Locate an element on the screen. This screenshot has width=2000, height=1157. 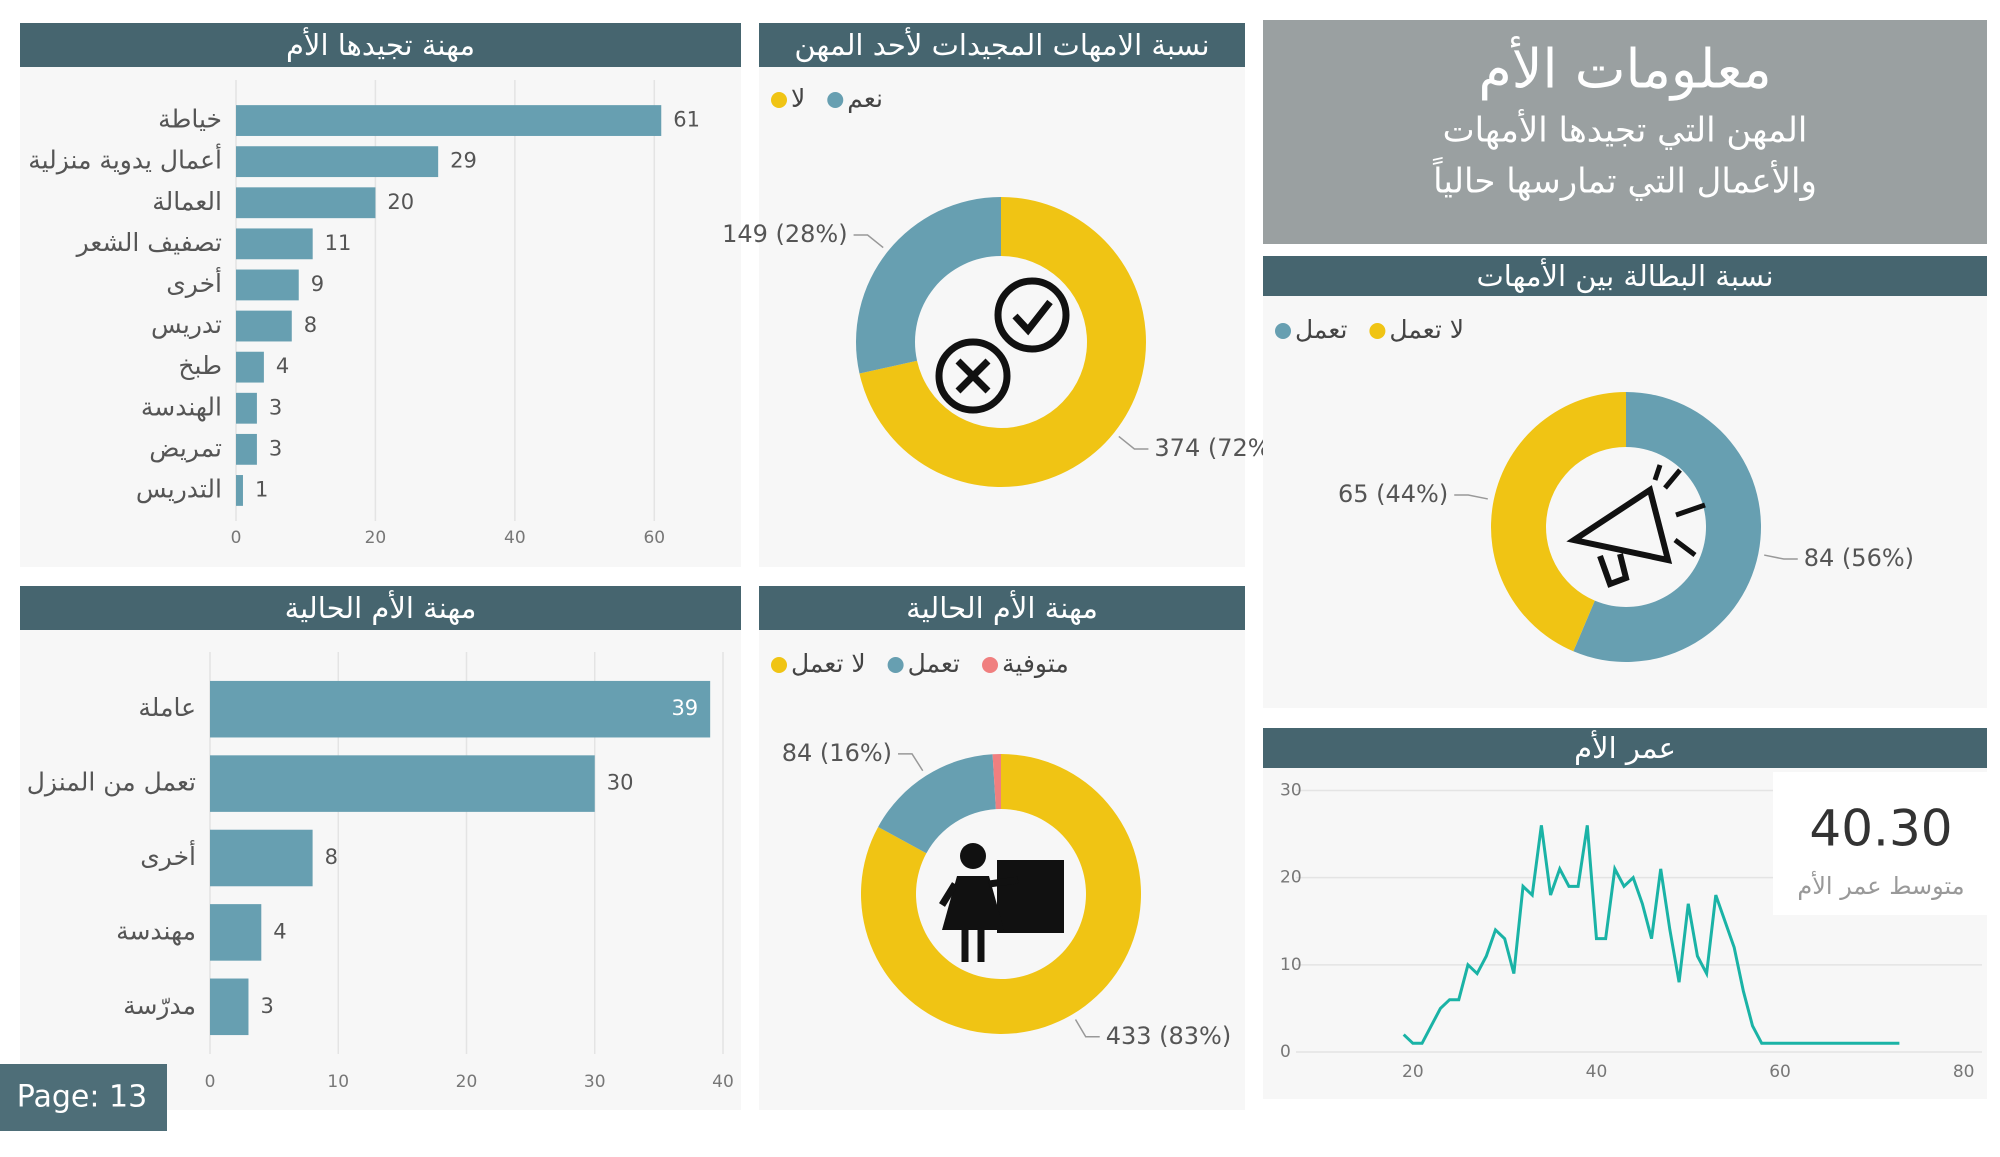
value-label: 20 is located at coordinates (400, 202).